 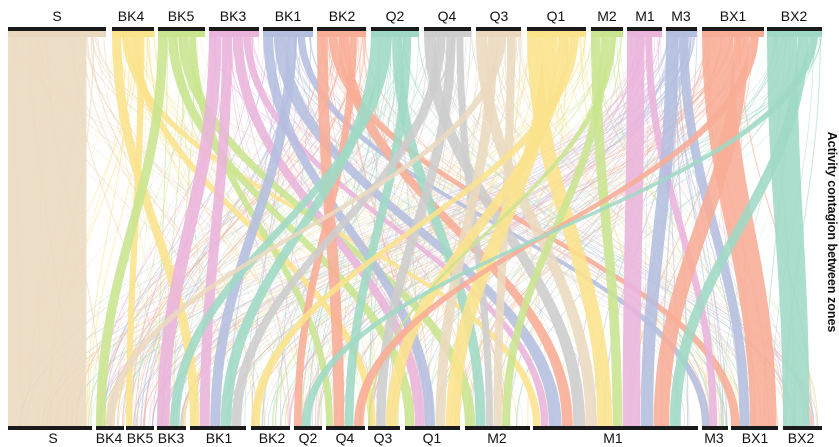 I want to click on top-node-label-q2: Q2, so click(x=395, y=16).